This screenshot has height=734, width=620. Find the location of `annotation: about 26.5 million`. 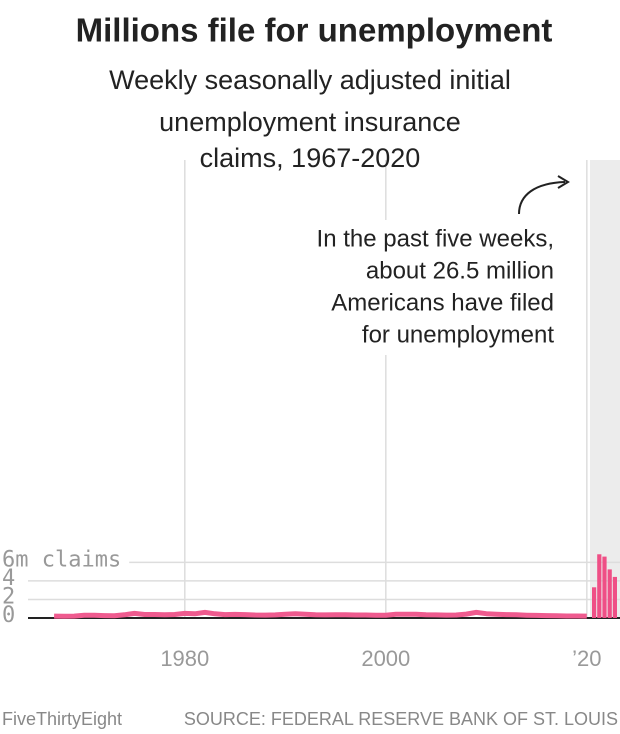

annotation: about 26.5 million is located at coordinates (460, 270).